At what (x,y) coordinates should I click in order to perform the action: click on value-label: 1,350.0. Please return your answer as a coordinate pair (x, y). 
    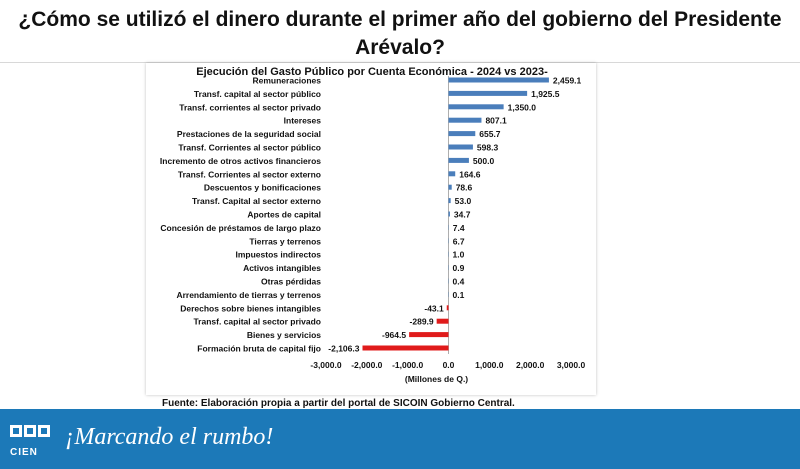
    Looking at the image, I should click on (522, 107).